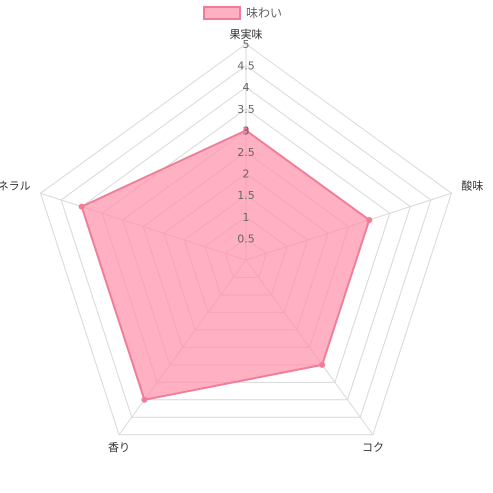 The height and width of the screenshot is (493, 493). What do you see at coordinates (222, 13) in the screenshot?
I see `legend-swatch` at bounding box center [222, 13].